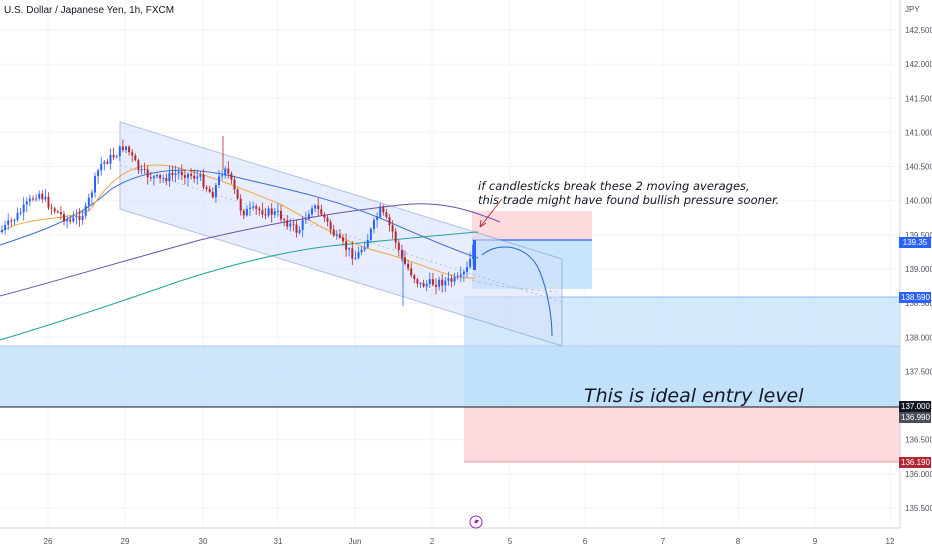 This screenshot has height=550, width=932. I want to click on lightning-icon, so click(476, 522).